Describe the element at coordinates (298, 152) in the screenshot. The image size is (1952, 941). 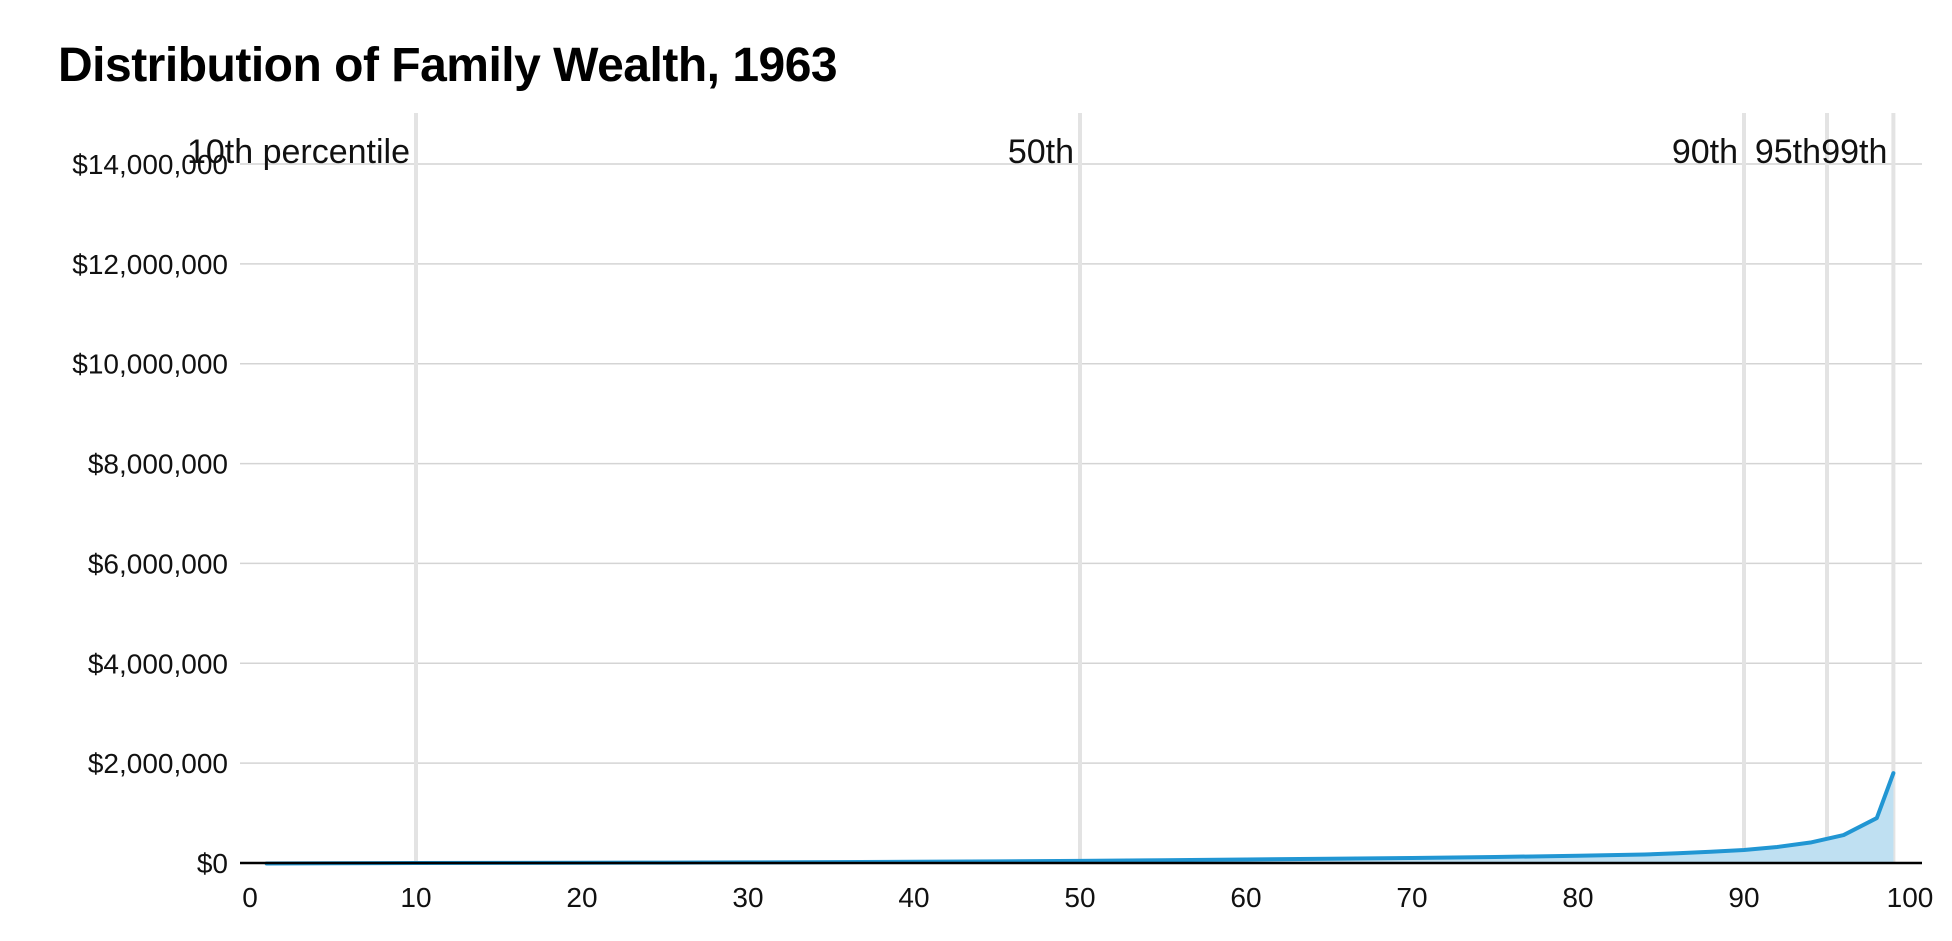
I see `percentile-label: 10th percentile` at that location.